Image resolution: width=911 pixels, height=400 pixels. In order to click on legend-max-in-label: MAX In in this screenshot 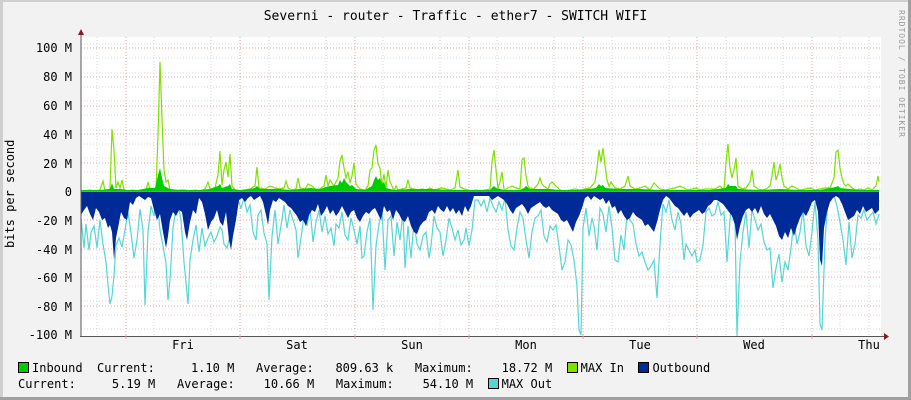, I will do `click(602, 368)`.